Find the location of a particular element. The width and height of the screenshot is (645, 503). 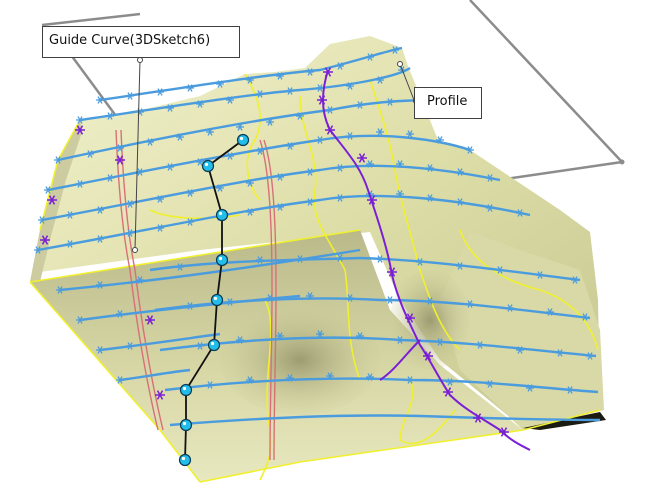

profile-callout: Profile is located at coordinates (448, 103).